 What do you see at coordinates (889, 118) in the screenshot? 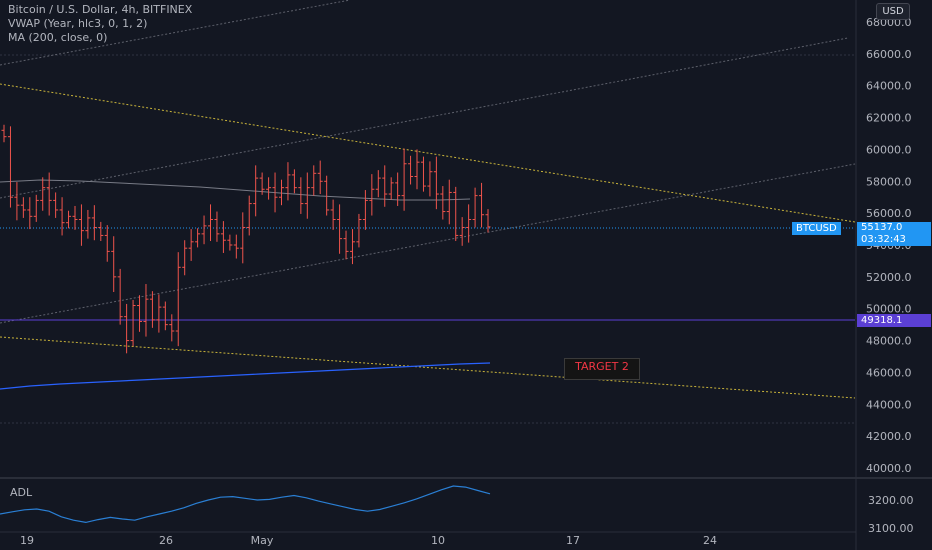
I see `price-tick-label: 62000.0` at bounding box center [889, 118].